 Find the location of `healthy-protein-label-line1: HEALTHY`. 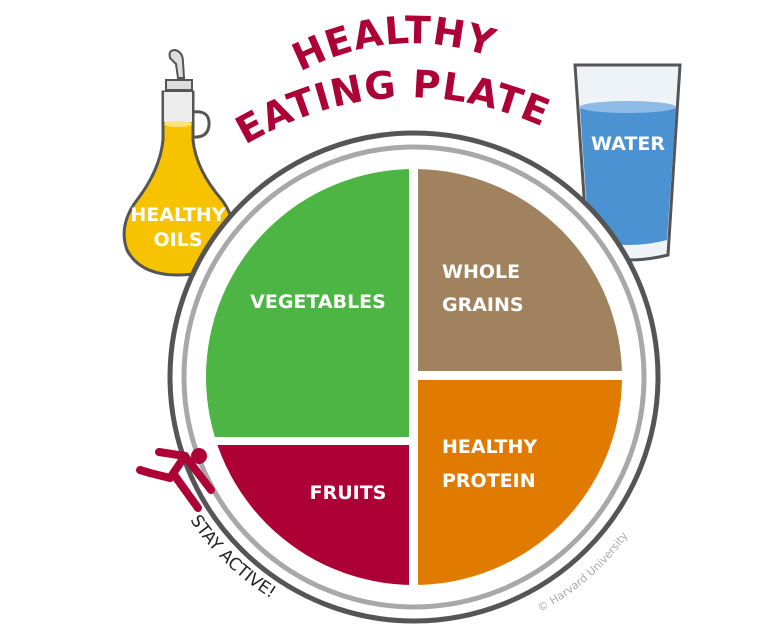

healthy-protein-label-line1: HEALTHY is located at coordinates (489, 447).